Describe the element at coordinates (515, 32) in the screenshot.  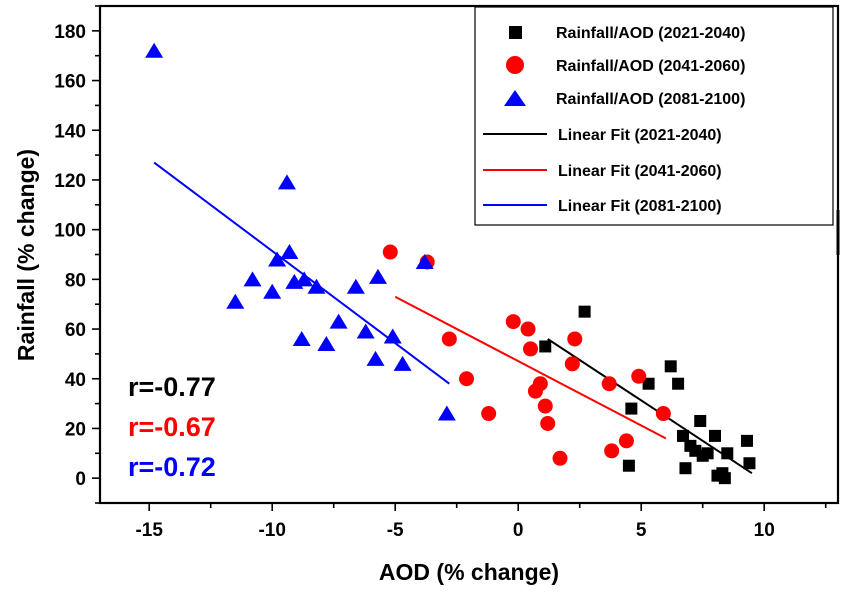
I see `legend-marker-2021-2040` at that location.